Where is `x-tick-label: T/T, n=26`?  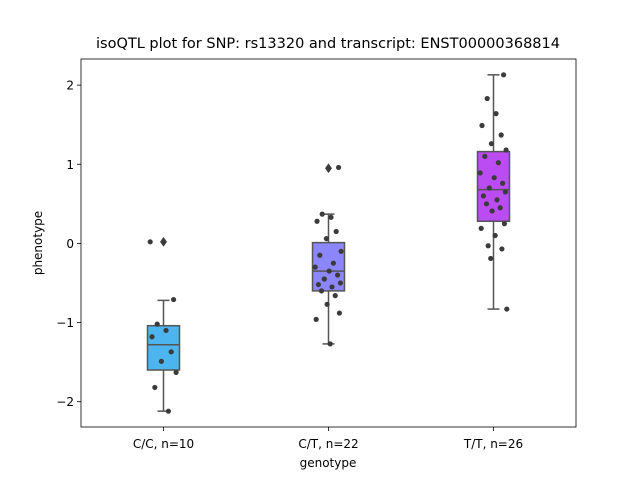 x-tick-label: T/T, n=26 is located at coordinates (493, 444).